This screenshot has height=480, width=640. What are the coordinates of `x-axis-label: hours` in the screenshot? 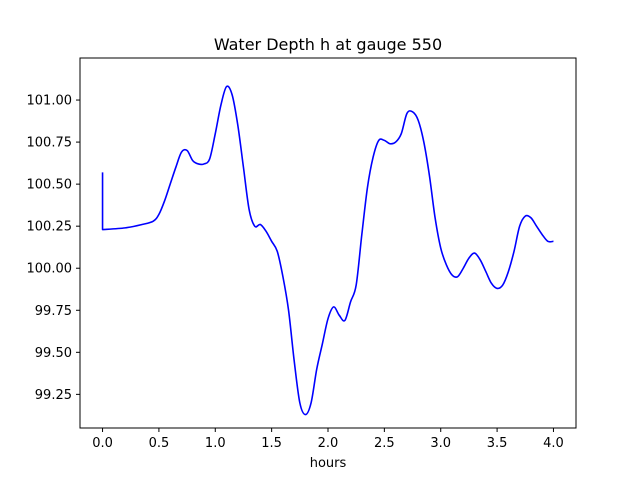 It's located at (328, 463).